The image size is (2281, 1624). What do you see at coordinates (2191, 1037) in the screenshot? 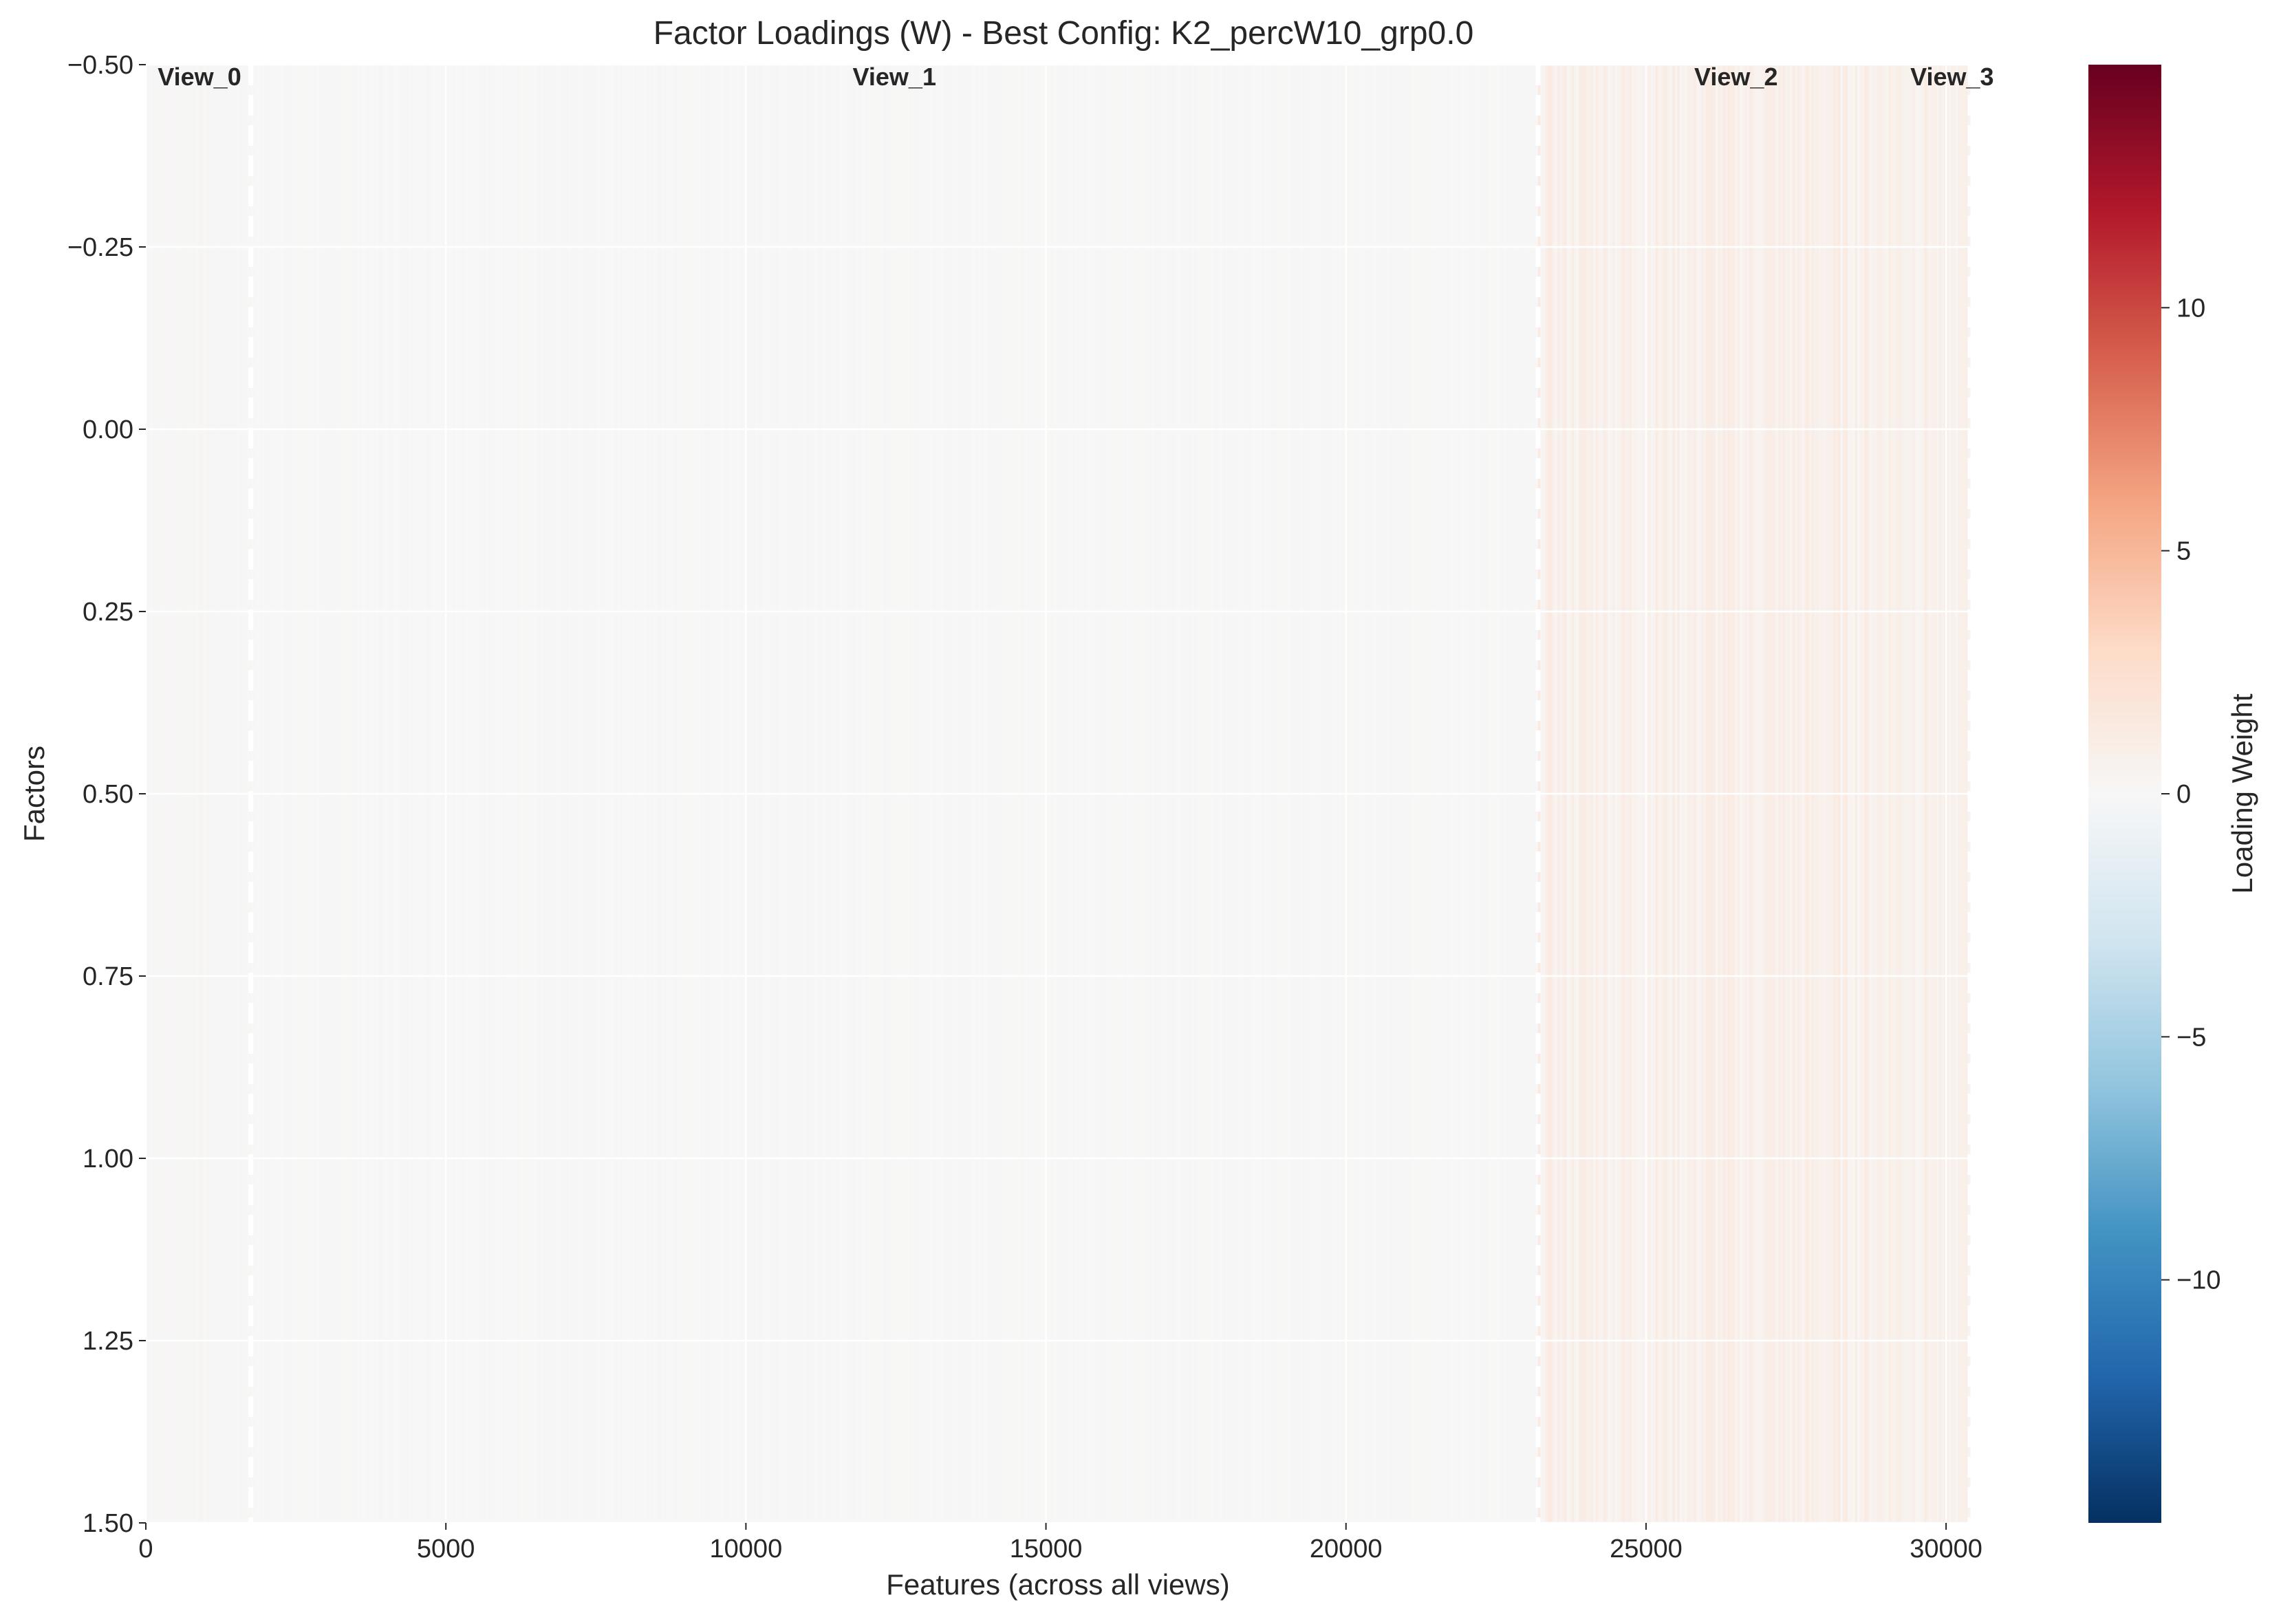
I see `colorbar-tick-label: −5` at bounding box center [2191, 1037].